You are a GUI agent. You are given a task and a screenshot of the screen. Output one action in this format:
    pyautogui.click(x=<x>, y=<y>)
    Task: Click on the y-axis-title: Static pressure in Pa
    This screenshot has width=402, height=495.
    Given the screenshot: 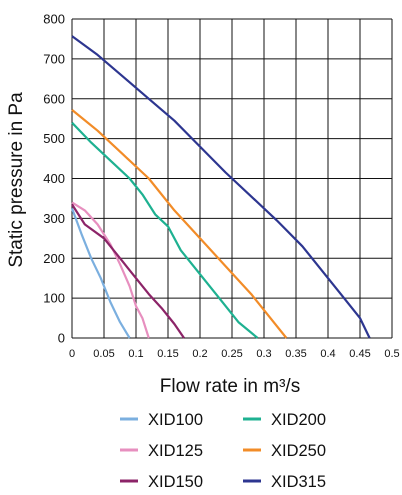 What is the action you would take?
    pyautogui.click(x=16, y=180)
    